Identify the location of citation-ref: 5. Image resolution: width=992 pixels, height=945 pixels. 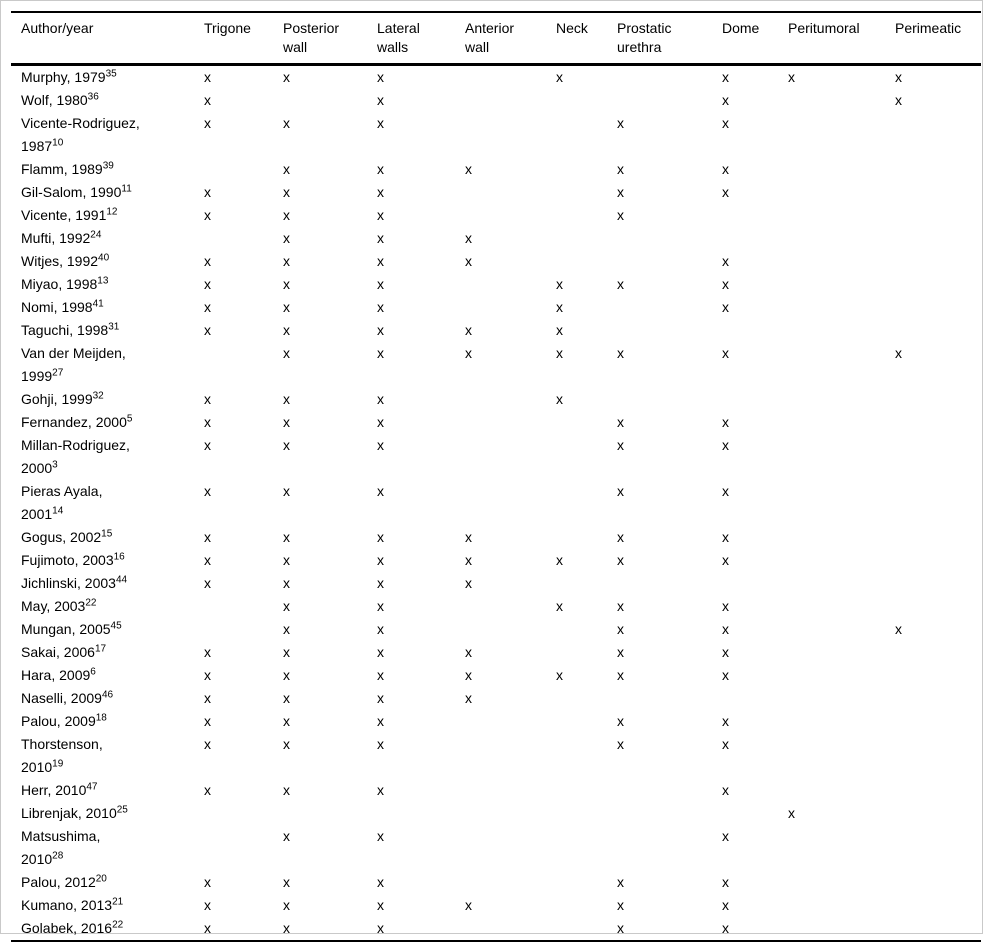
(129, 419).